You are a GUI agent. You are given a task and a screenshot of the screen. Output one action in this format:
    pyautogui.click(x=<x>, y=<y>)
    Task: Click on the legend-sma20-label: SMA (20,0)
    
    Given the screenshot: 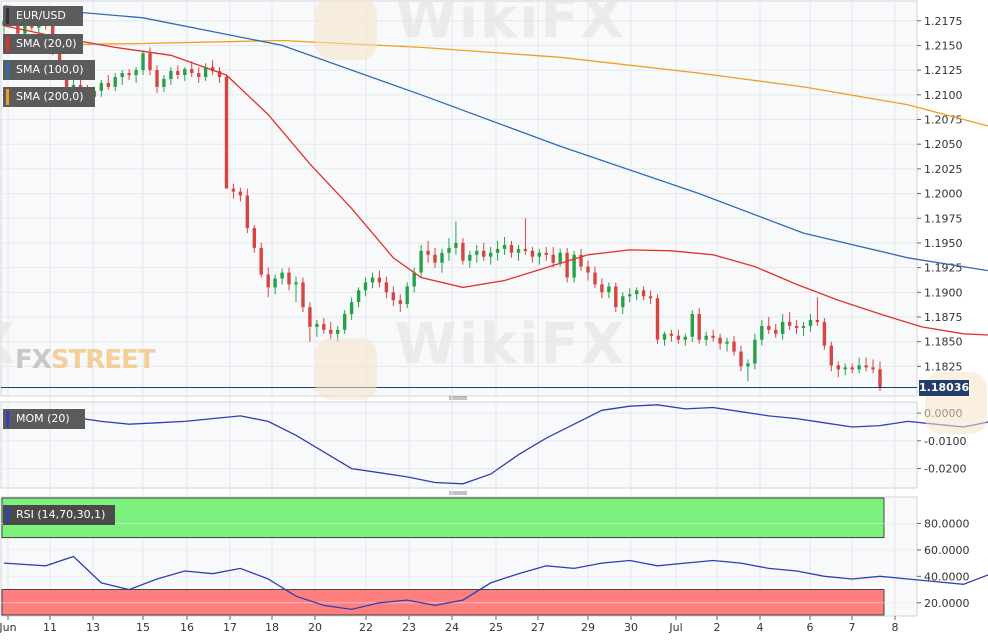 What is the action you would take?
    pyautogui.click(x=46, y=43)
    